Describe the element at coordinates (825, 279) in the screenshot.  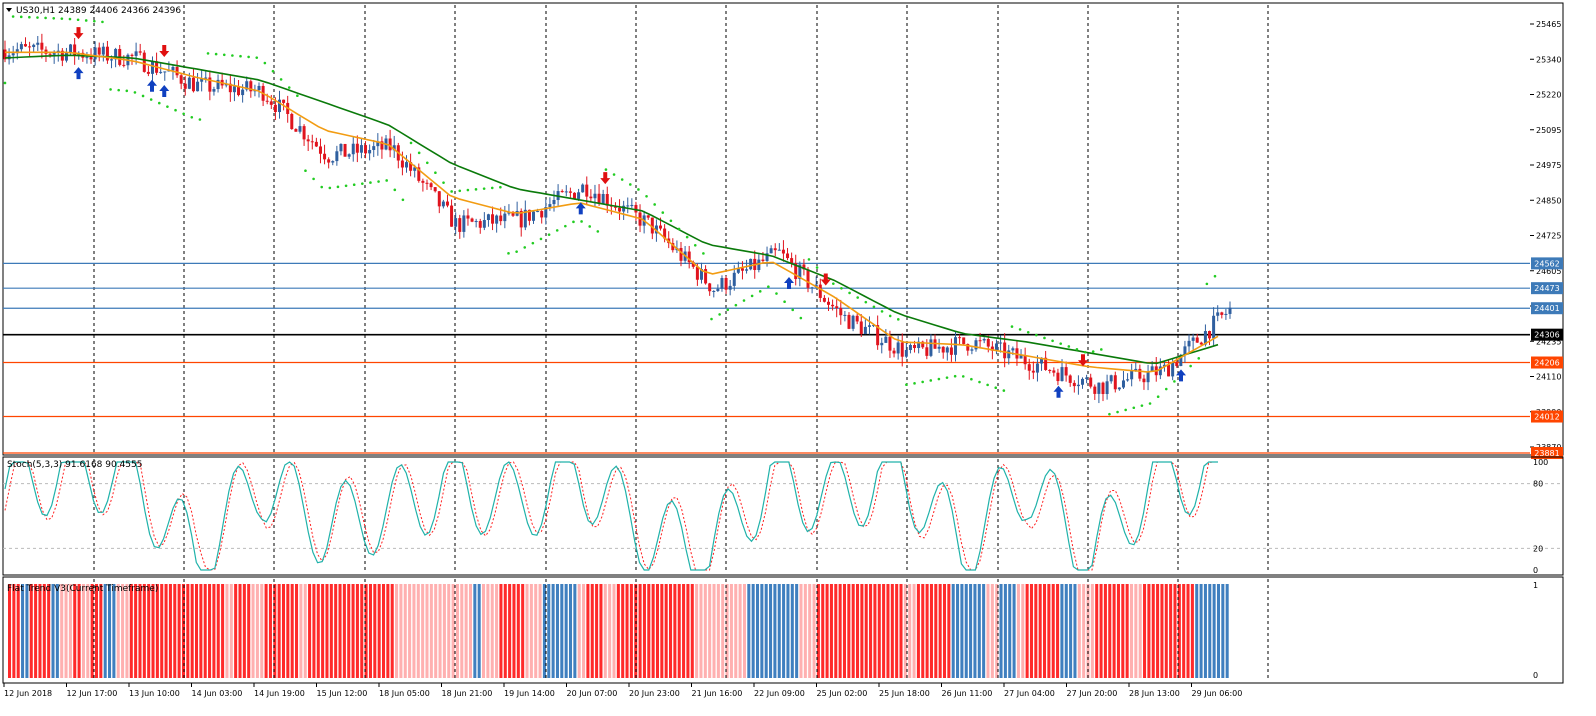
I see `sell-arrow-icon` at that location.